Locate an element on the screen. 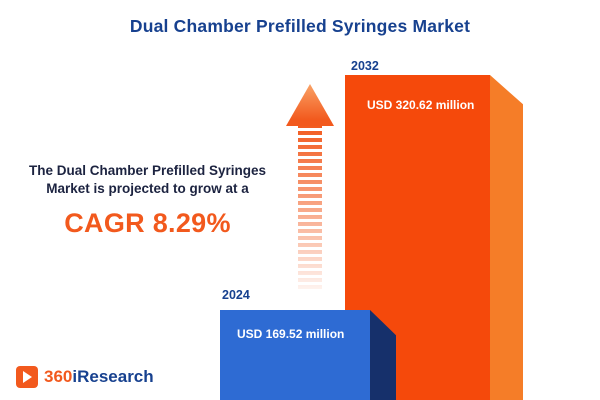  page-title: Dual Chamber Prefilled Syringes Market is located at coordinates (300, 26).